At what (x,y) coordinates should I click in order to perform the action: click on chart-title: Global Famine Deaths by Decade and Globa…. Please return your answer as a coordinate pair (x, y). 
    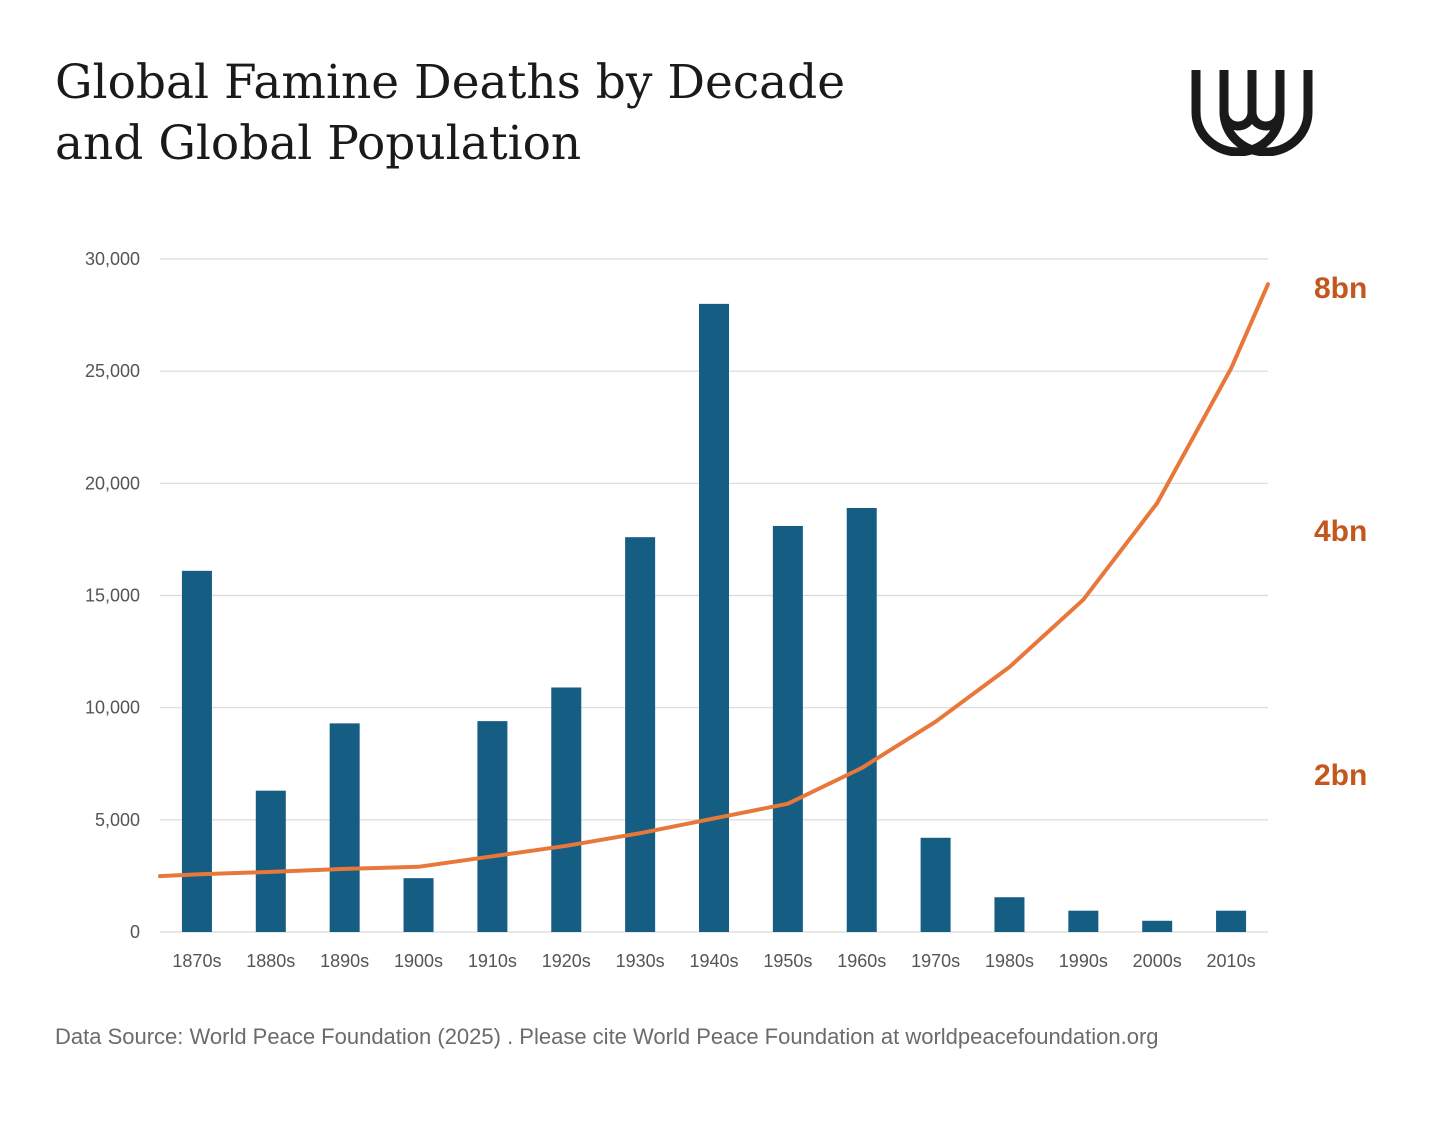
    Looking at the image, I should click on (555, 113).